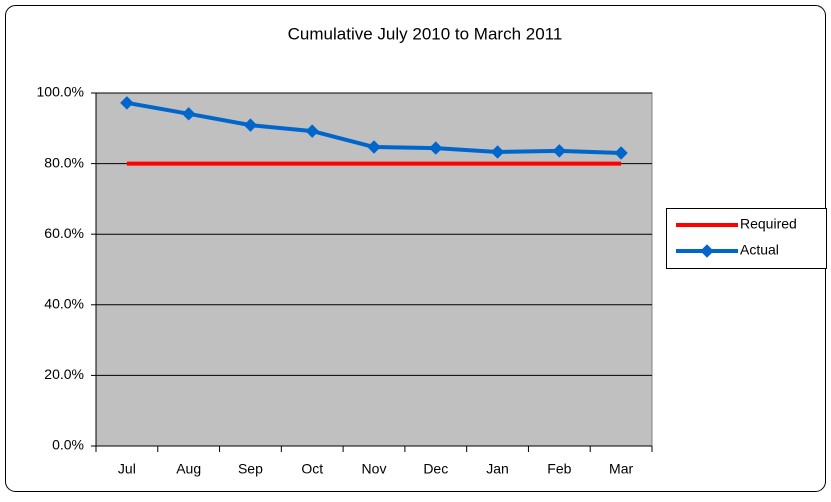  What do you see at coordinates (374, 469) in the screenshot?
I see `x-tick-label: Nov` at bounding box center [374, 469].